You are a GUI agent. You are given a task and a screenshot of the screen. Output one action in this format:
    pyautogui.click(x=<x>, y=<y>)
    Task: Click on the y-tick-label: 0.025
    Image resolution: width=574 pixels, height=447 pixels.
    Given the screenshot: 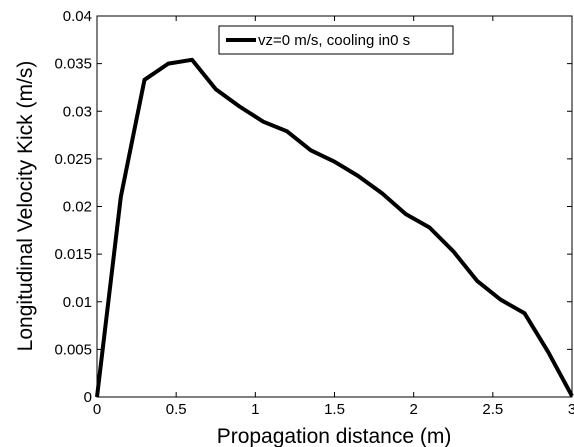 What is the action you would take?
    pyautogui.click(x=73, y=159)
    